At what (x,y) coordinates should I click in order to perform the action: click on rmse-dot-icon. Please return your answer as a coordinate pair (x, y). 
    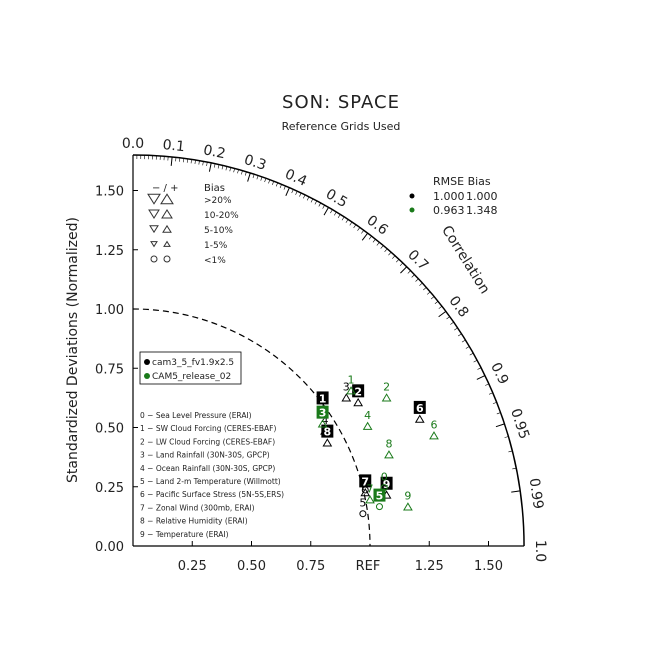
    Looking at the image, I should click on (412, 196).